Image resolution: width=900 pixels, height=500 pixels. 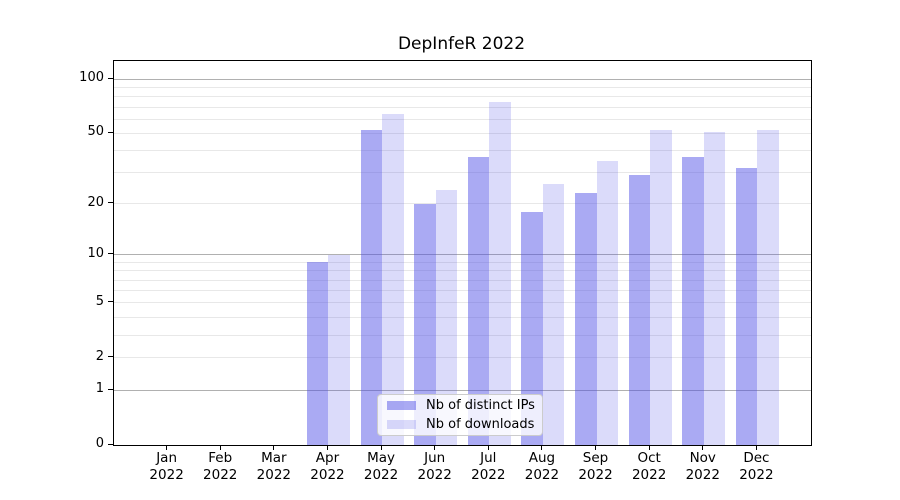 What do you see at coordinates (478, 300) in the screenshot?
I see `bar-distinct-ips-jul` at bounding box center [478, 300].